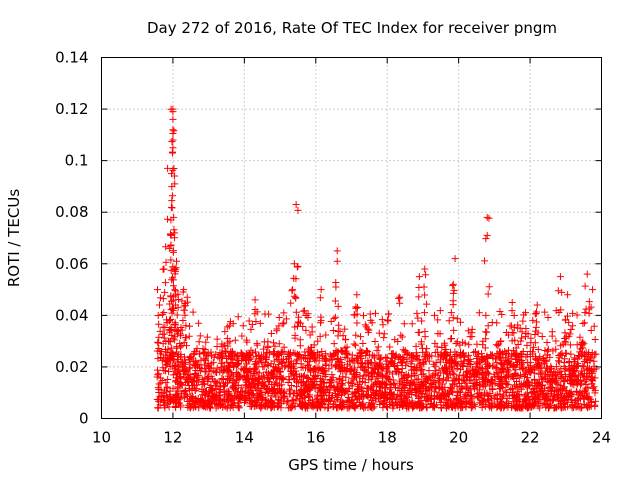 The height and width of the screenshot is (480, 640). What do you see at coordinates (530, 438) in the screenshot?
I see `x-tick-label: 22` at bounding box center [530, 438].